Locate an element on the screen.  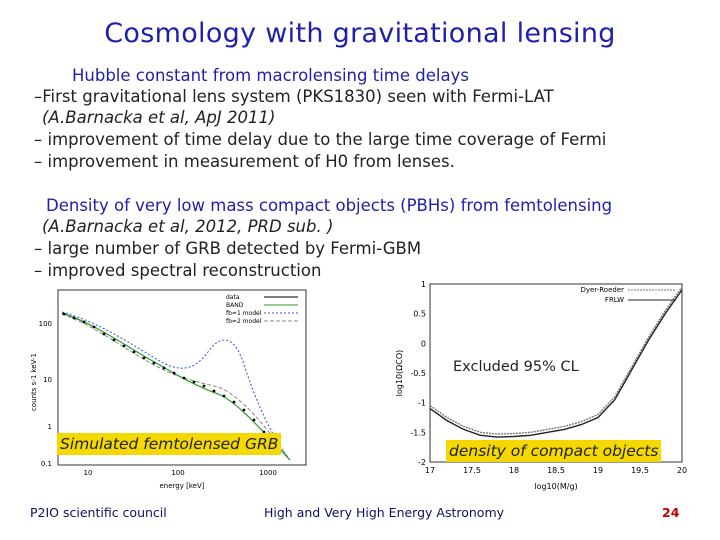
y-axis-label: counts s-1 keV-1 is located at coordinates (34, 382).